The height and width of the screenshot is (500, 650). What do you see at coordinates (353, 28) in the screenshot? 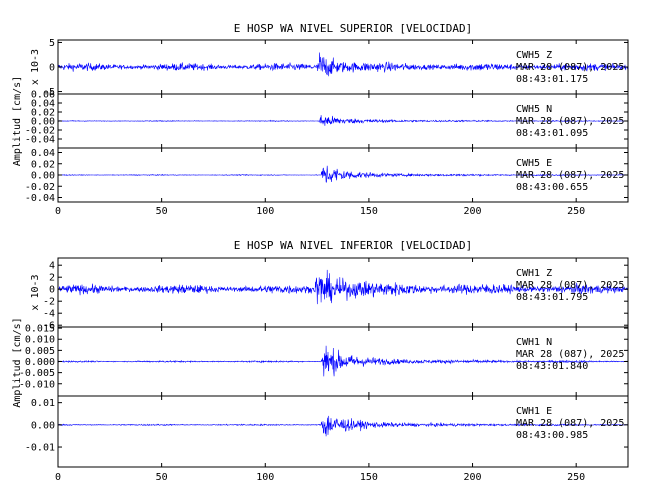
I see `chart-title: E HOSP WA NIVEL SUPERIOR [VELOCIDAD]` at bounding box center [353, 28].